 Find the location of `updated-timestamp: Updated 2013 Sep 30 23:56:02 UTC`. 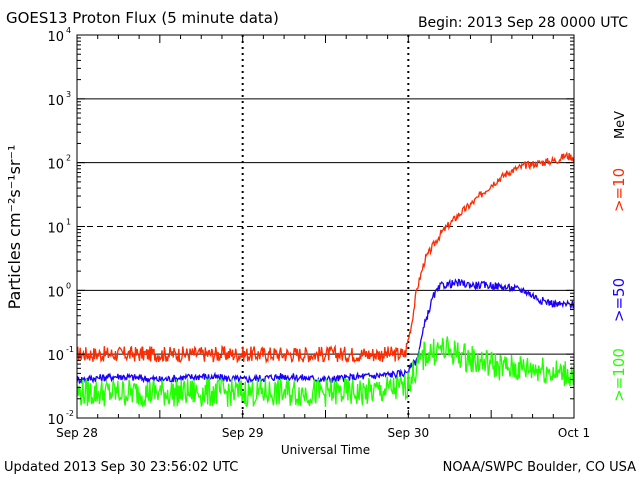

updated-timestamp: Updated 2013 Sep 30 23:56:02 UTC is located at coordinates (121, 467).